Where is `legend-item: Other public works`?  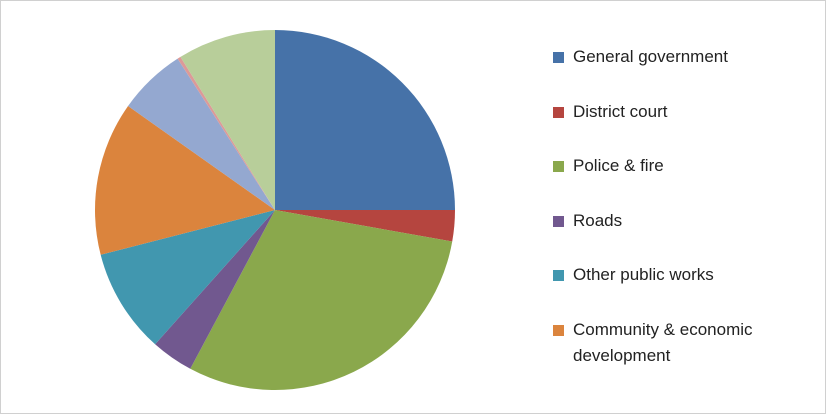 legend-item: Other public works is located at coordinates (678, 289).